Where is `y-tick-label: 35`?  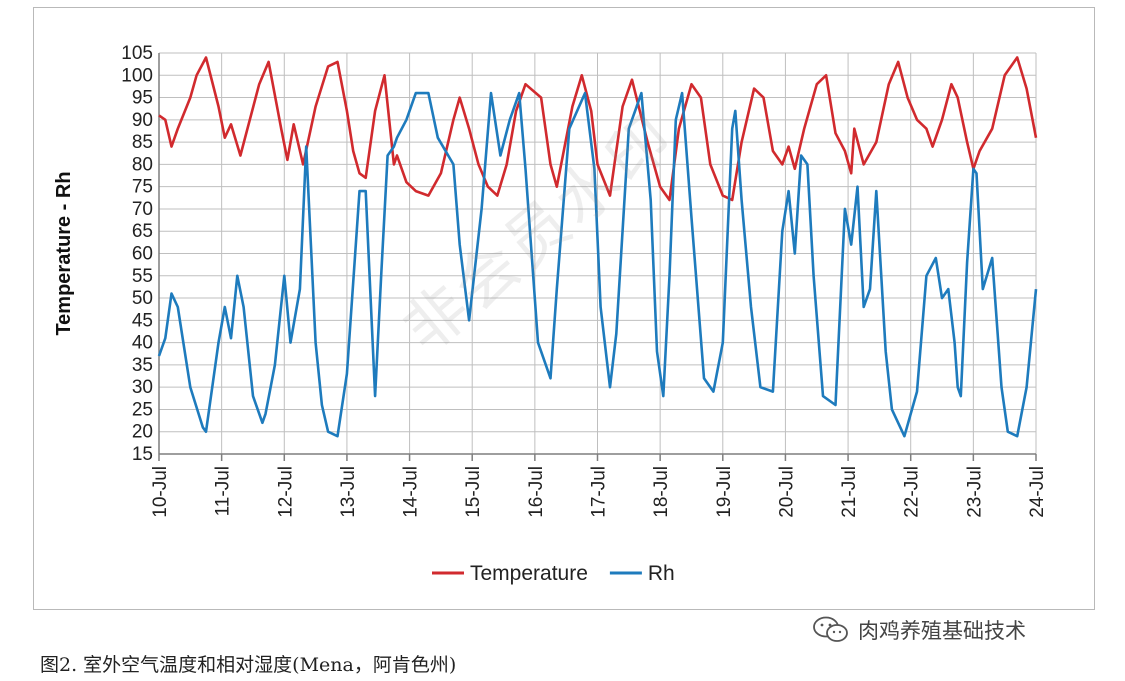
y-tick-label: 35 is located at coordinates (142, 365).